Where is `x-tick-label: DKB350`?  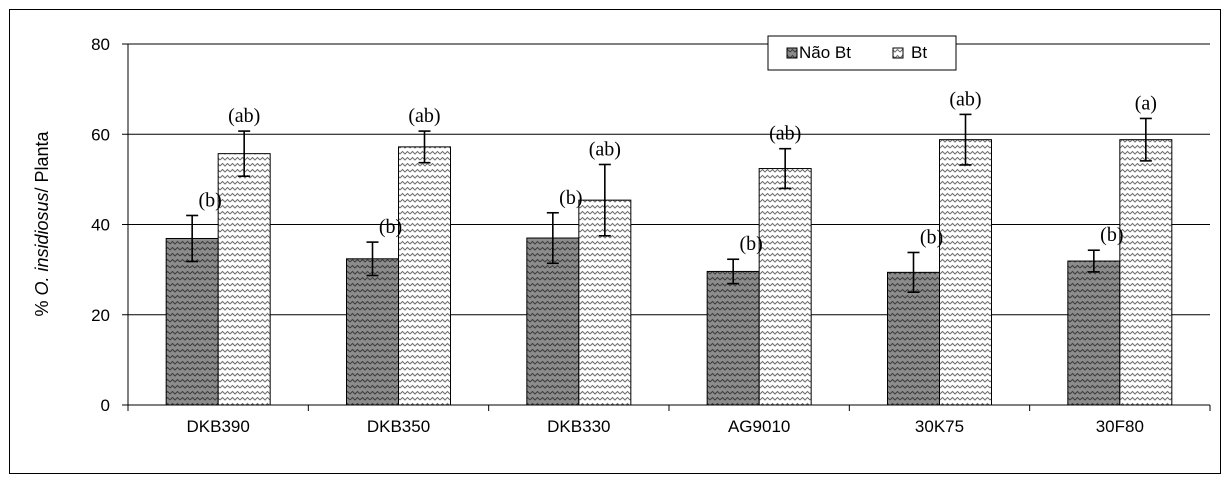 x-tick-label: DKB350 is located at coordinates (398, 426).